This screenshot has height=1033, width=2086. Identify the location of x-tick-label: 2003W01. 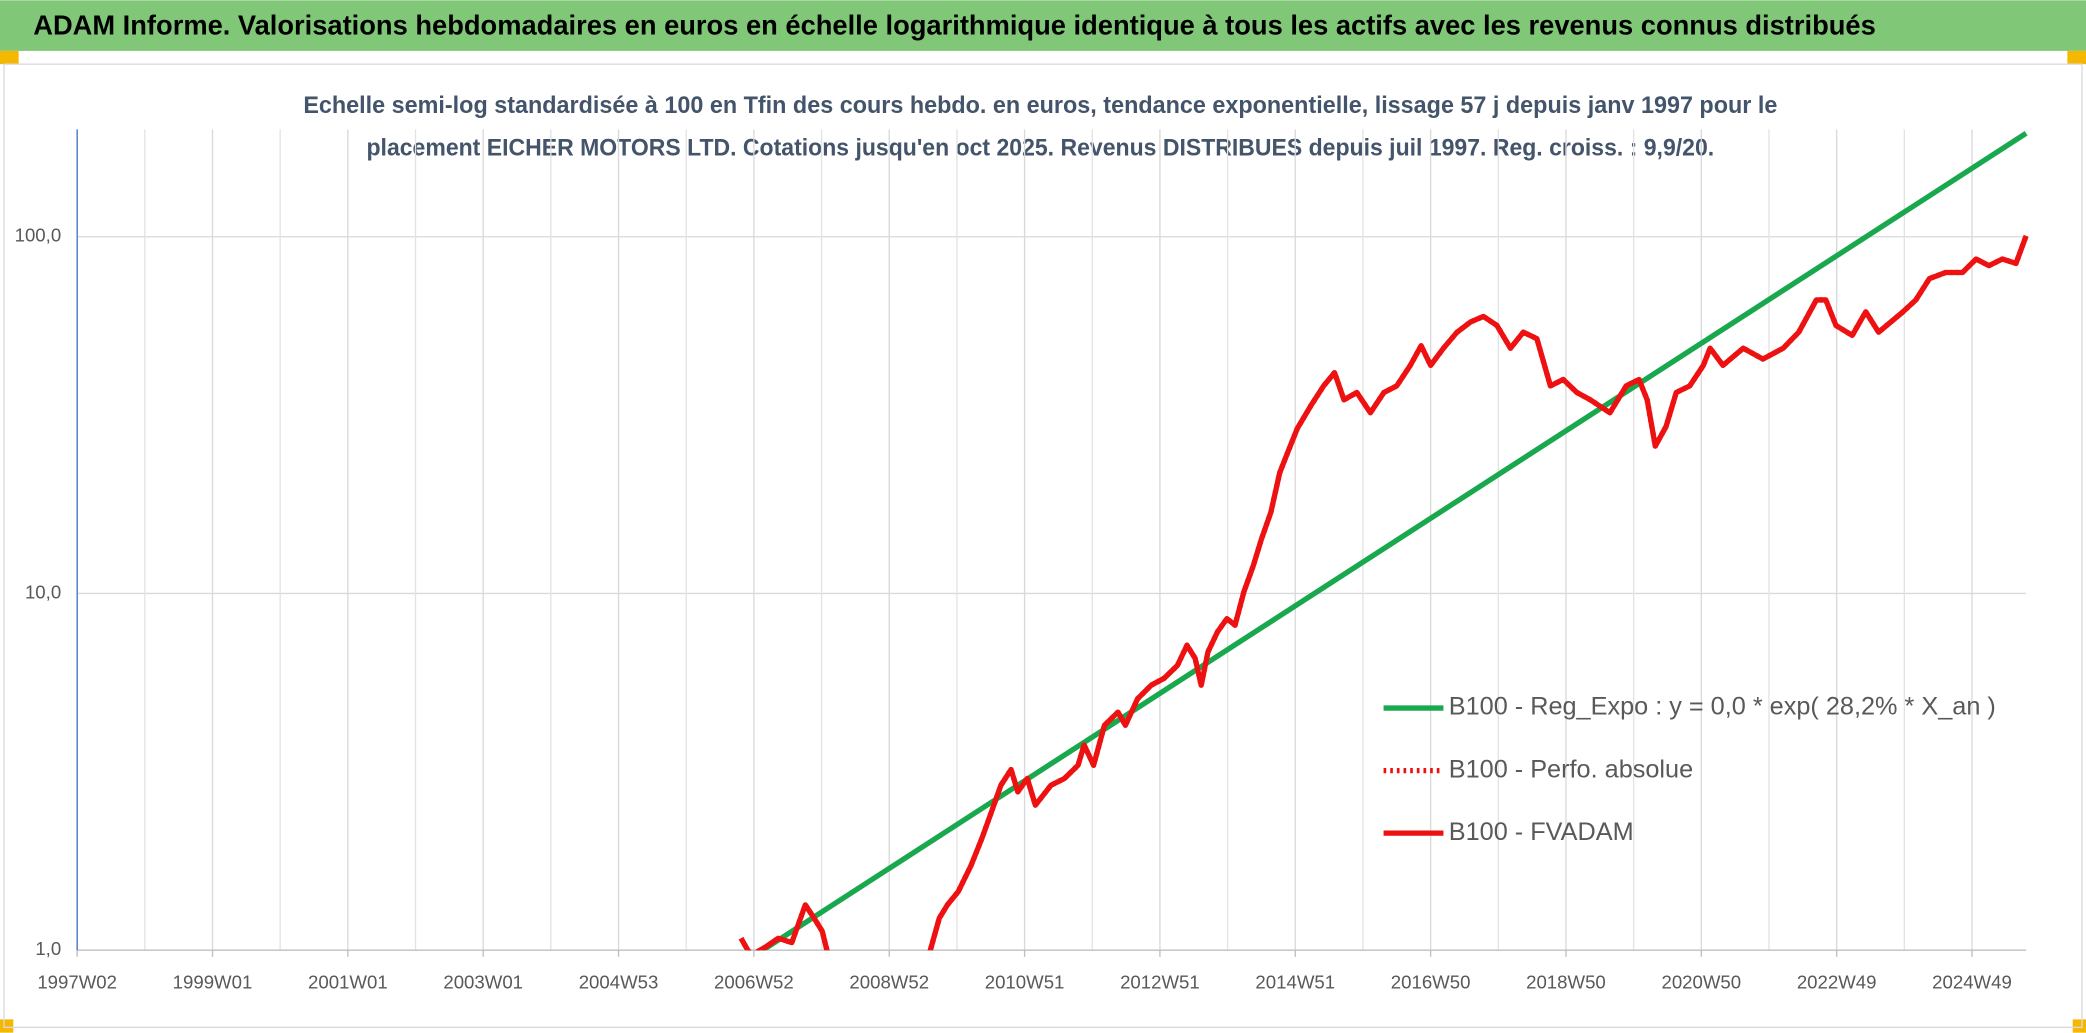
(483, 981).